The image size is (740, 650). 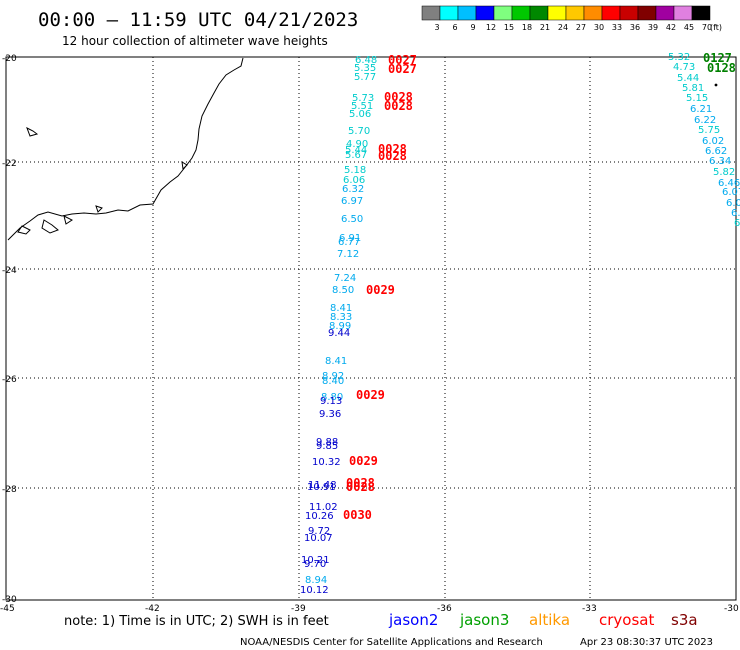 I want to click on swh-reading: 9.70, so click(x=315, y=564).